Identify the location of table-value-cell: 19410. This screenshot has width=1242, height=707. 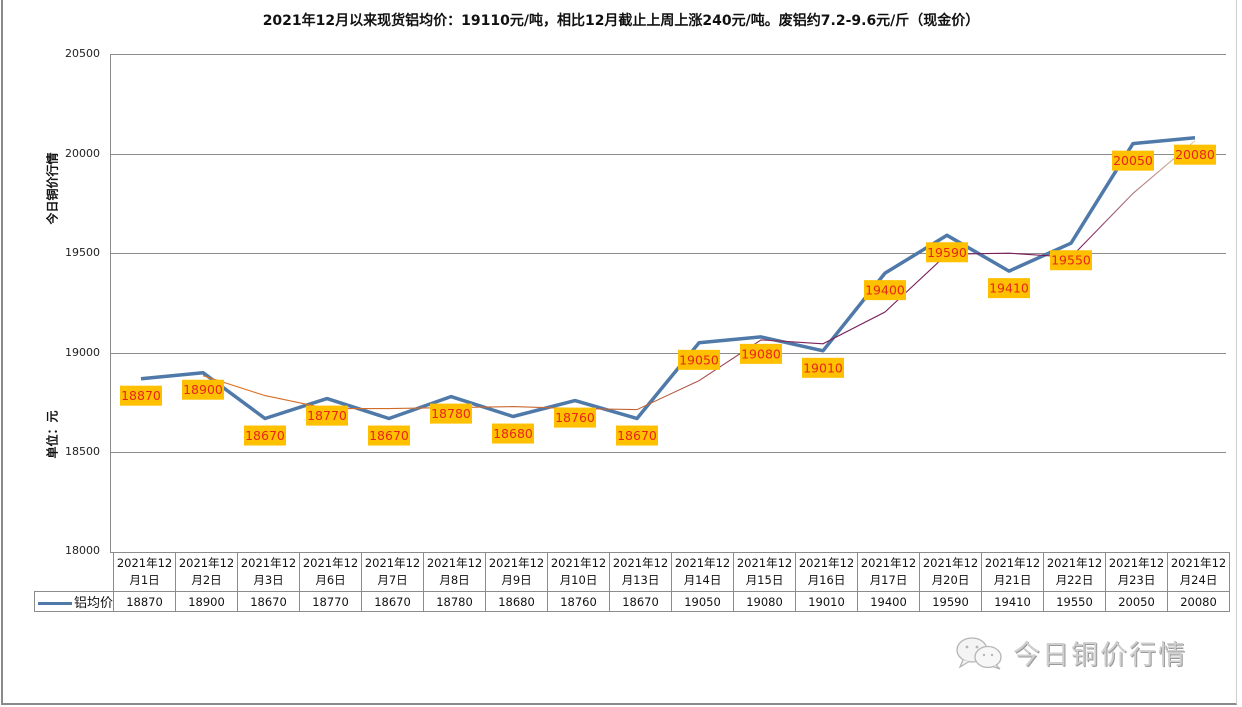
(1013, 601).